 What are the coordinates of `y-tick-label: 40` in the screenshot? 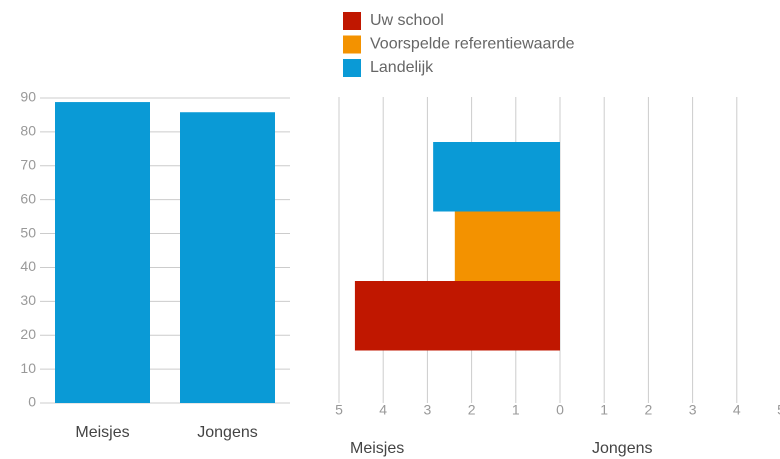 It's located at (28, 266).